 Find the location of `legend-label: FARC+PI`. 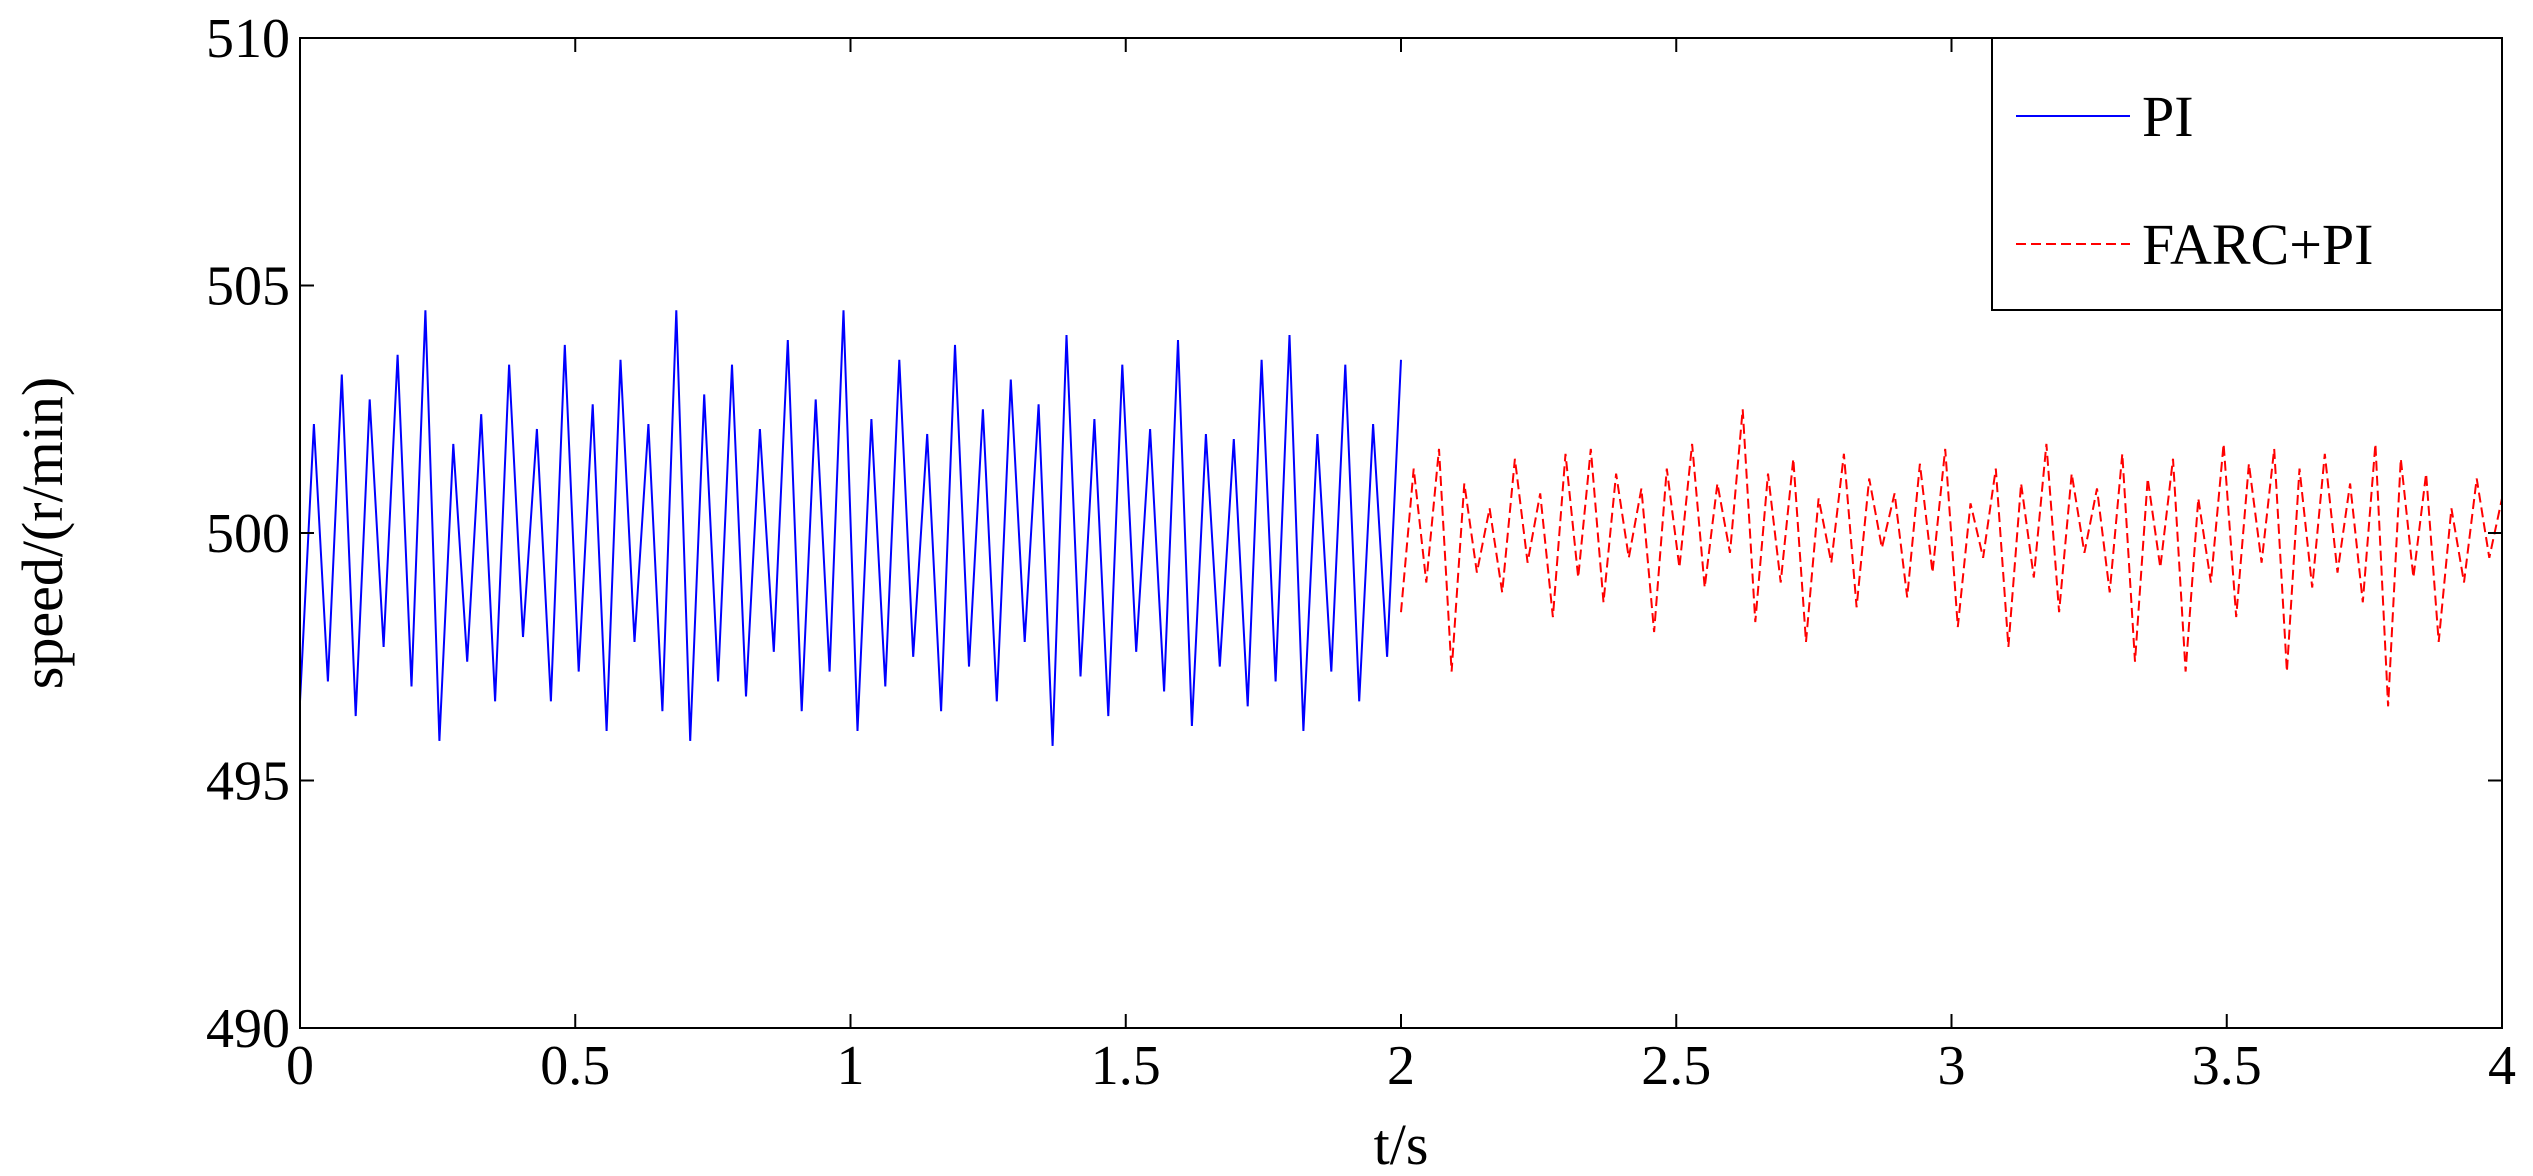

legend-label: FARC+PI is located at coordinates (2258, 244).